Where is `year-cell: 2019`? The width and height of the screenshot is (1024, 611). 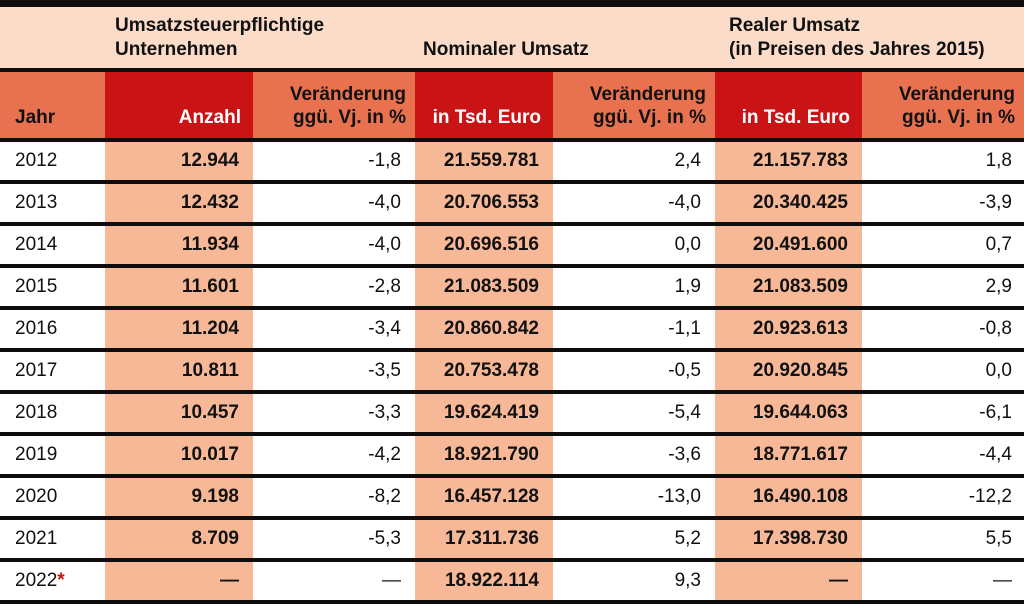
year-cell: 2019 is located at coordinates (52, 455).